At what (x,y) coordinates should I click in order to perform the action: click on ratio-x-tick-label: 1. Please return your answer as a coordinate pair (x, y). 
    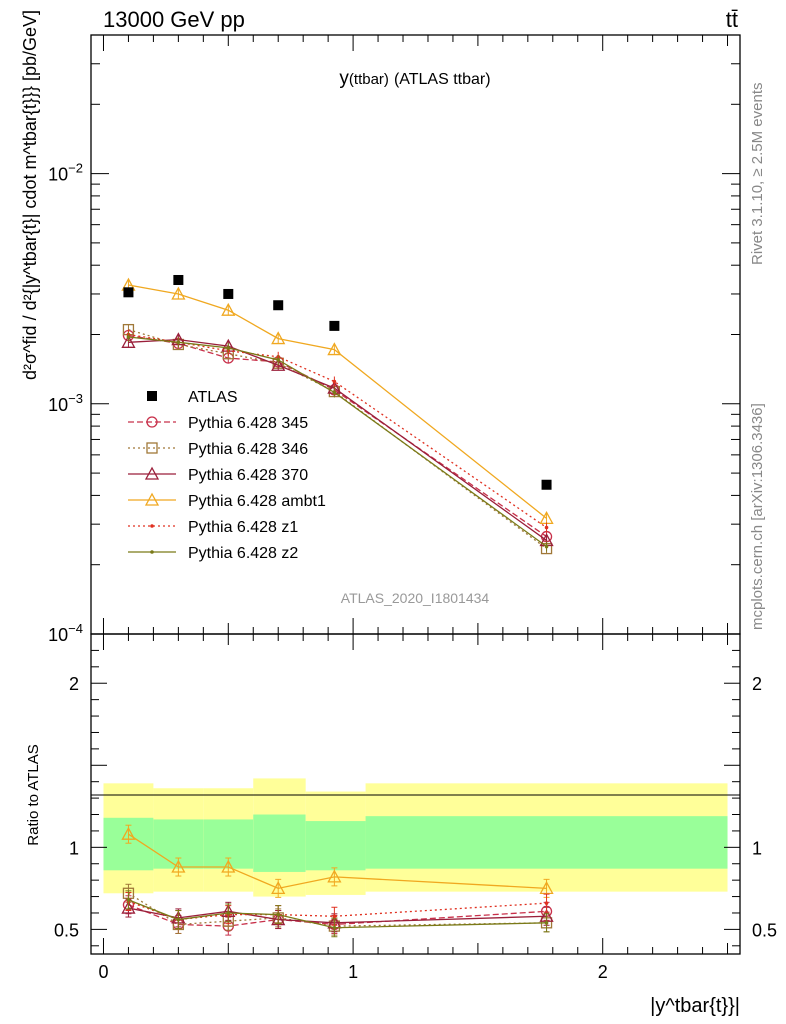
    Looking at the image, I should click on (353, 972).